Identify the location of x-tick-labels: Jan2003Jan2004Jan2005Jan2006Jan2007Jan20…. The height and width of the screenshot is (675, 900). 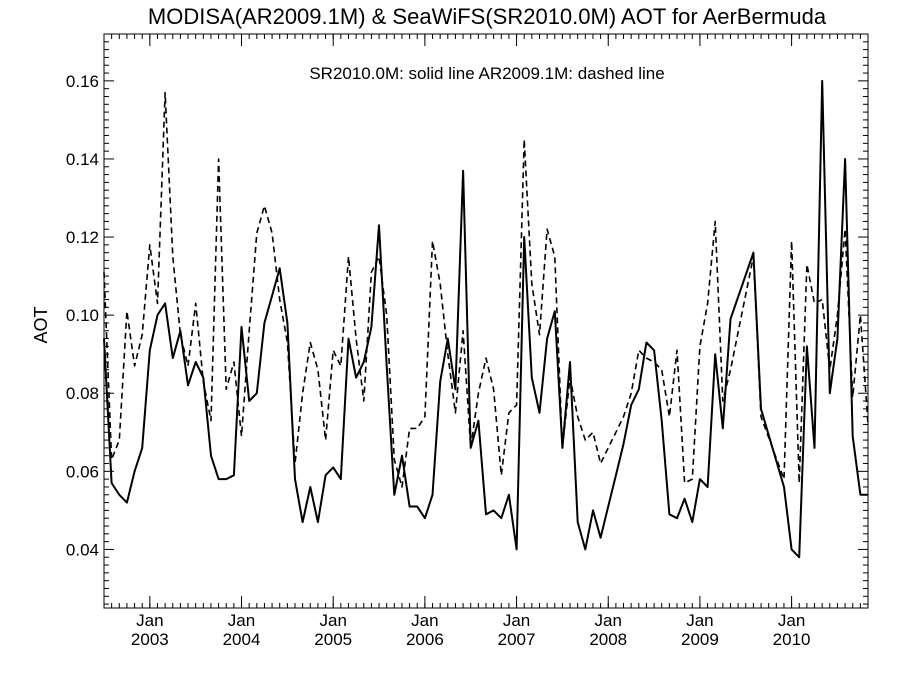
(471, 630).